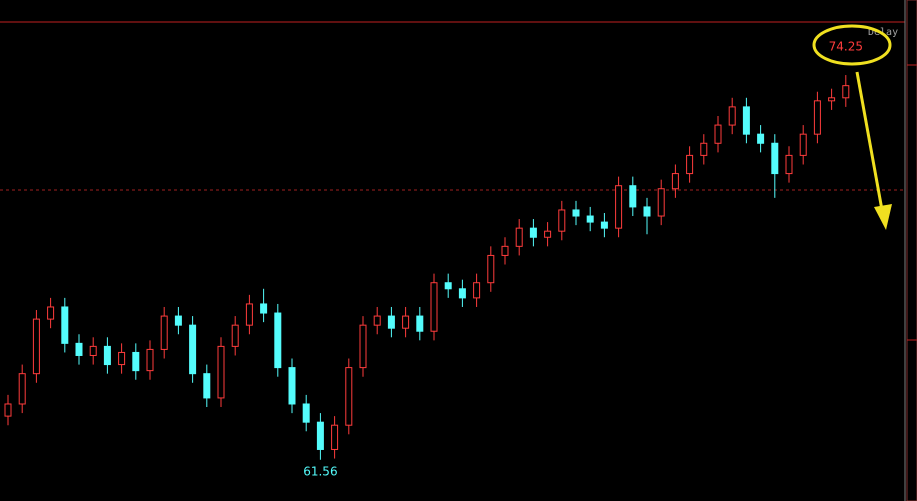  I want to click on side-panel, so click(911, 250).